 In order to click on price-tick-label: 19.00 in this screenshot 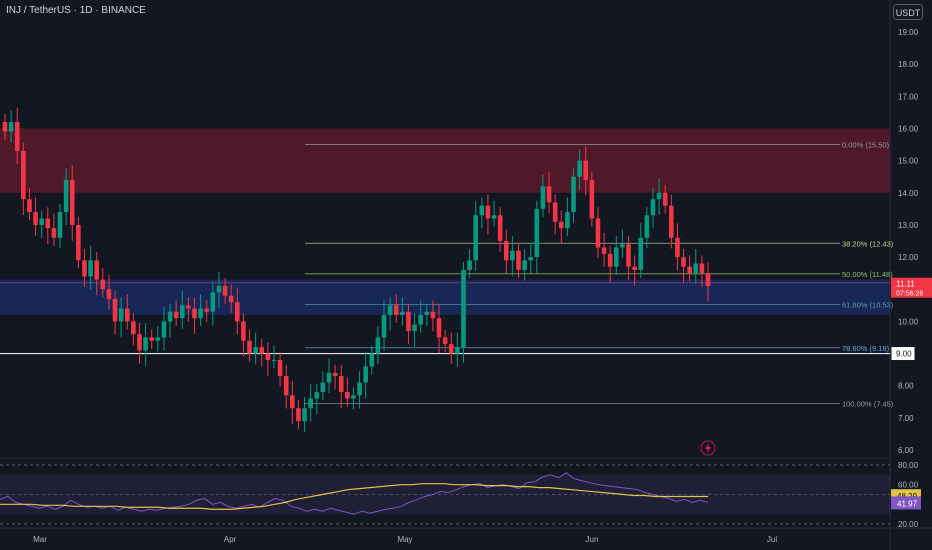, I will do `click(908, 32)`.